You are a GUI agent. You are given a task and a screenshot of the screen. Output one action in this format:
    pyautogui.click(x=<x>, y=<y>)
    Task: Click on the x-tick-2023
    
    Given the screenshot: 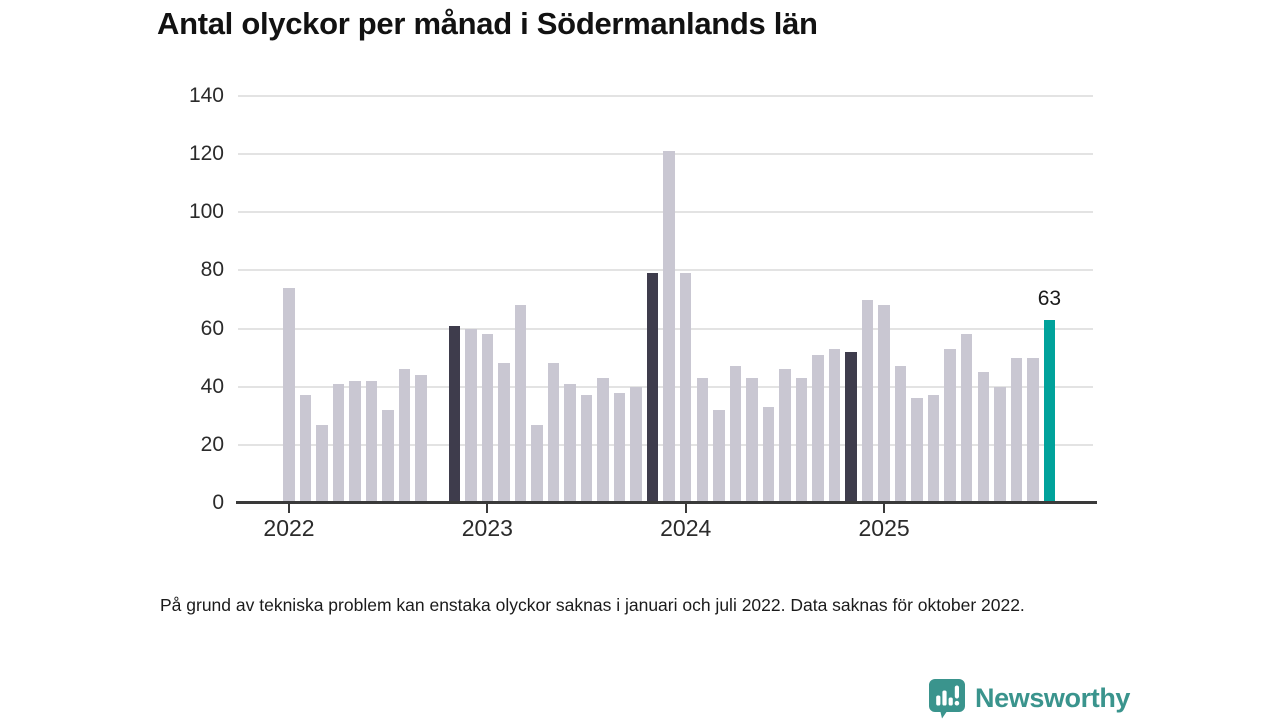 What is the action you would take?
    pyautogui.click(x=487, y=508)
    